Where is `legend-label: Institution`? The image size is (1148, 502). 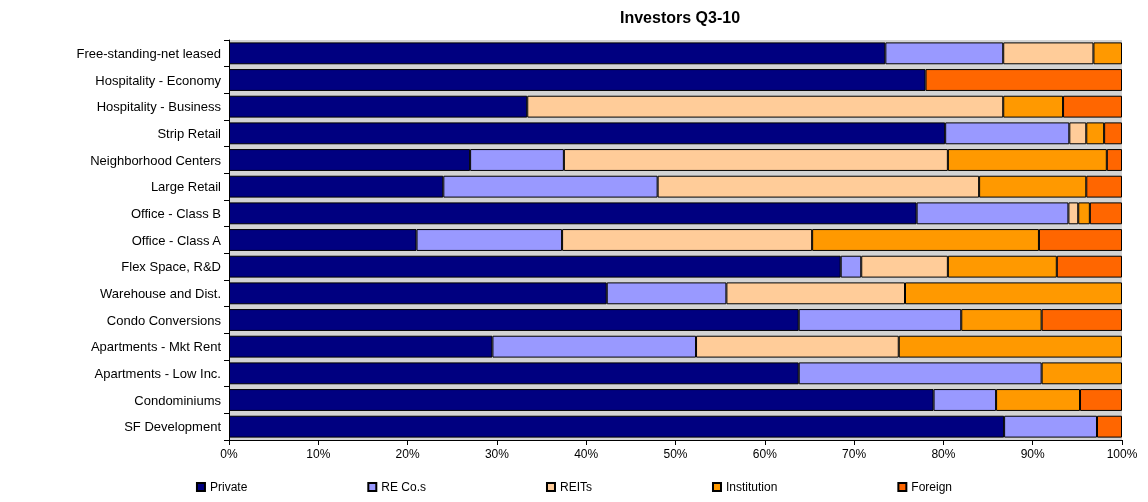
legend-label: Institution is located at coordinates (751, 487).